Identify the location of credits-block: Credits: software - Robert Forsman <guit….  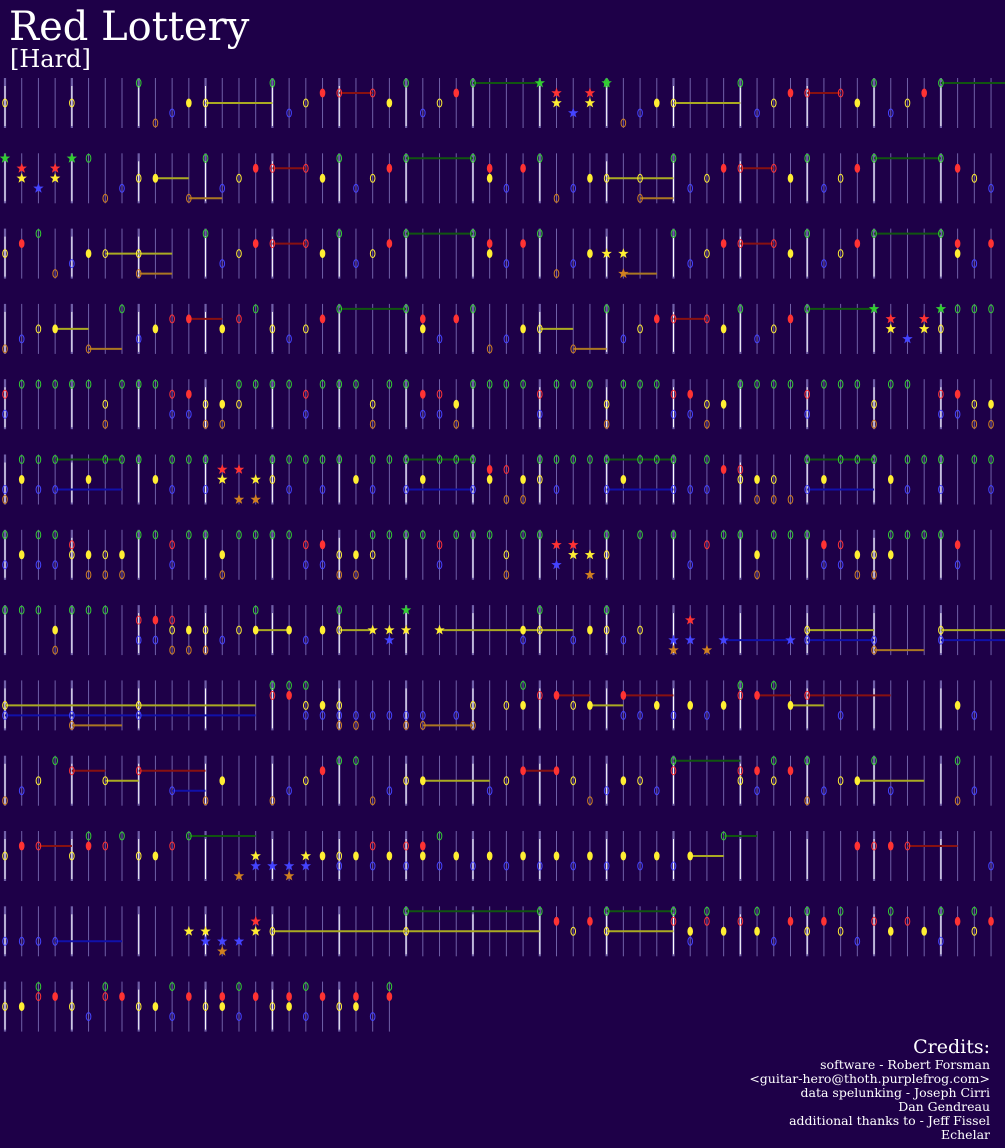
(869, 1089).